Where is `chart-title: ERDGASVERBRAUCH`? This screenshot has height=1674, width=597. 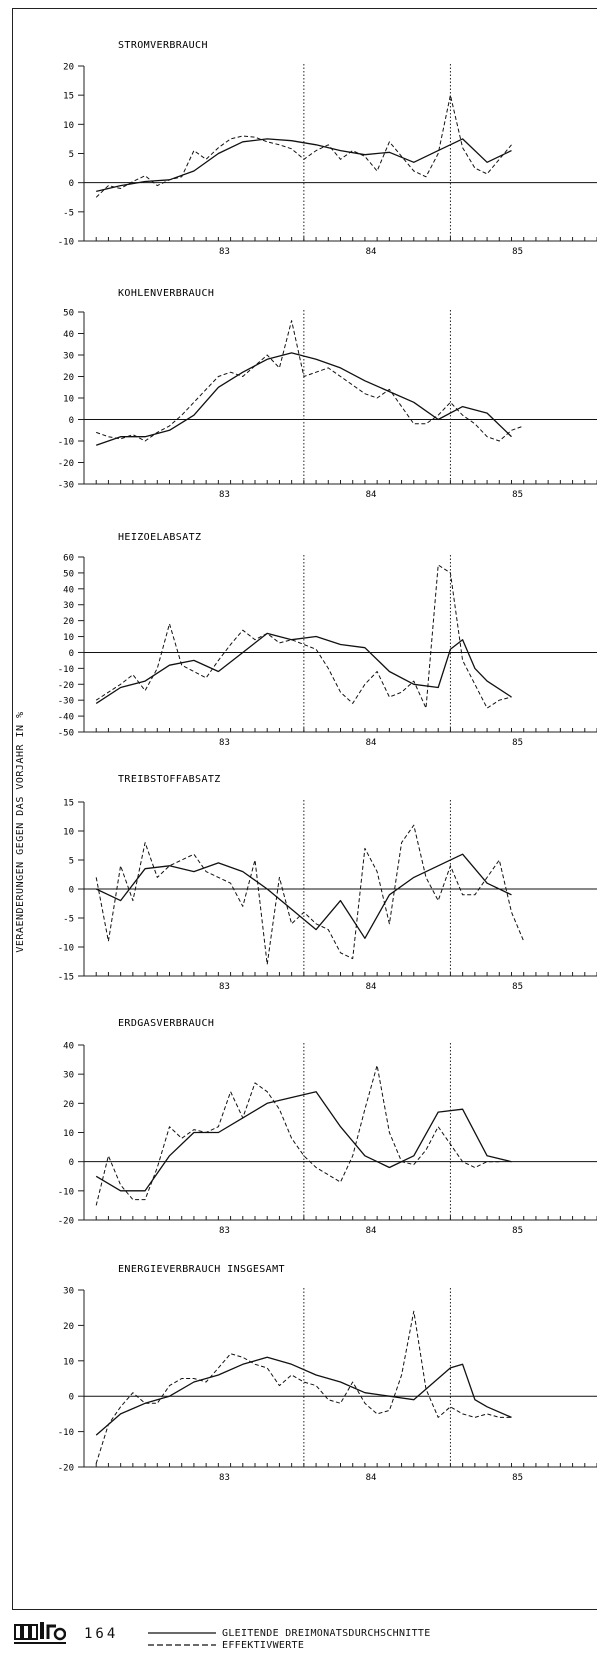
chart-title: ERDGASVERBRAUCH is located at coordinates (166, 1023).